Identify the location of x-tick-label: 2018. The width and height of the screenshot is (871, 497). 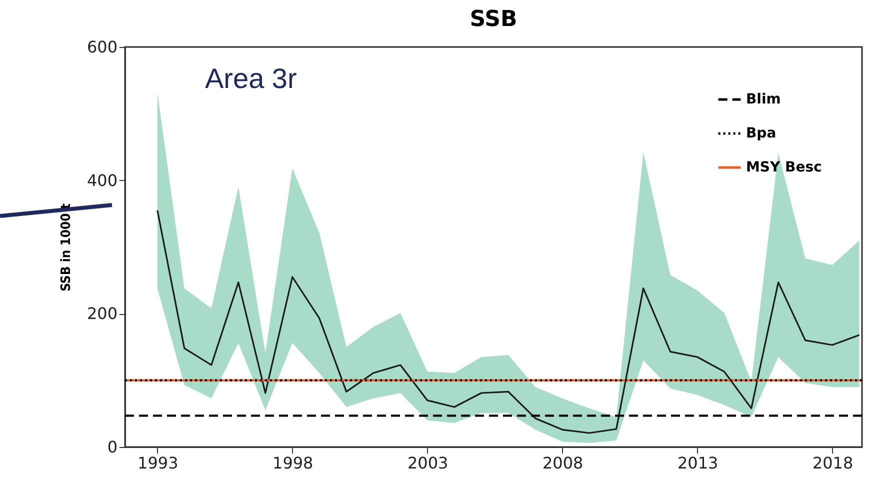
(833, 463).